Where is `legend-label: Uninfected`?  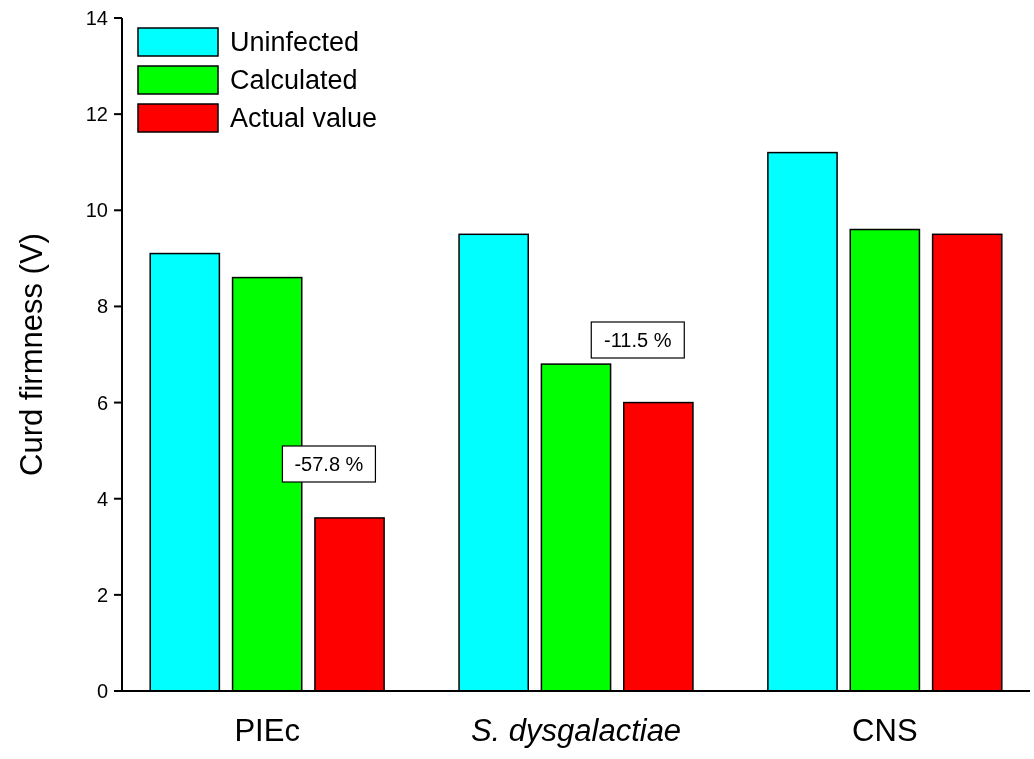
legend-label: Uninfected is located at coordinates (295, 42).